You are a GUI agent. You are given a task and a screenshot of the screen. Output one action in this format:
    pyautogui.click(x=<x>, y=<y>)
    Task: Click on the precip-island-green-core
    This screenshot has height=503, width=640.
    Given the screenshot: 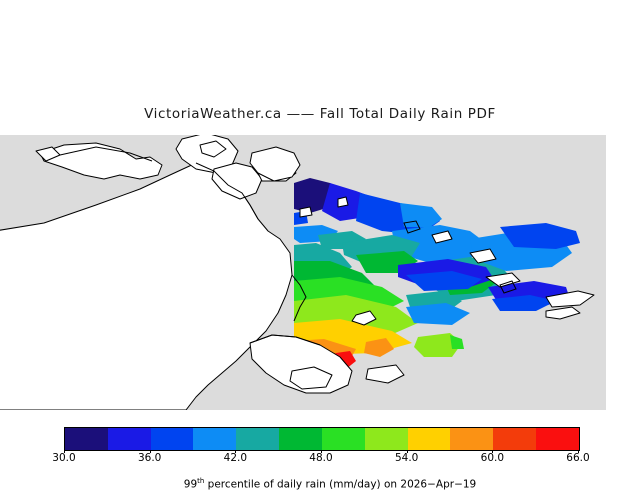 What is the action you would take?
    pyautogui.click(x=457, y=342)
    